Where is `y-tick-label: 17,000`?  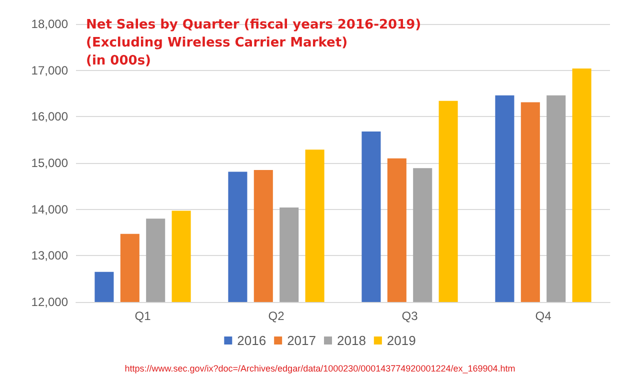
y-tick-label: 17,000 is located at coordinates (49, 70).